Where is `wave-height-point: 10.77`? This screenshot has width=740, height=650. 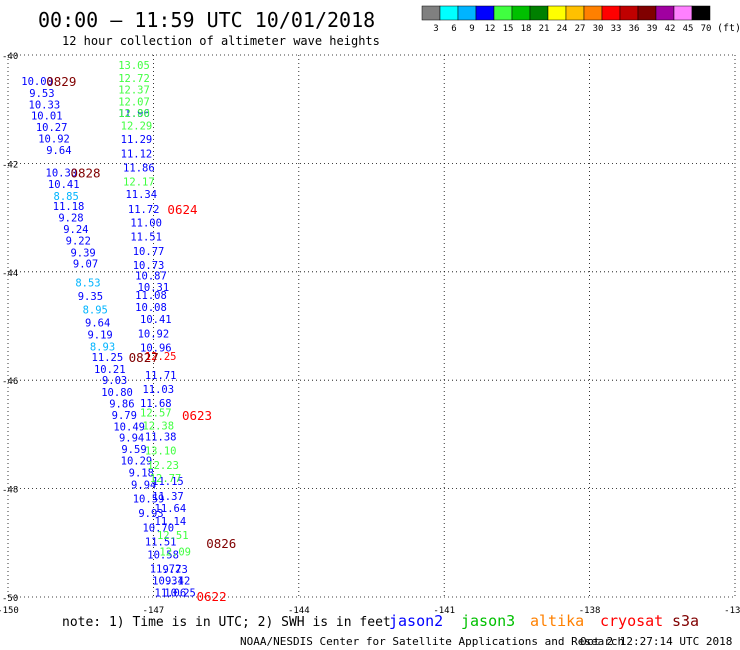
wave-height-point: 10.77 is located at coordinates (149, 252).